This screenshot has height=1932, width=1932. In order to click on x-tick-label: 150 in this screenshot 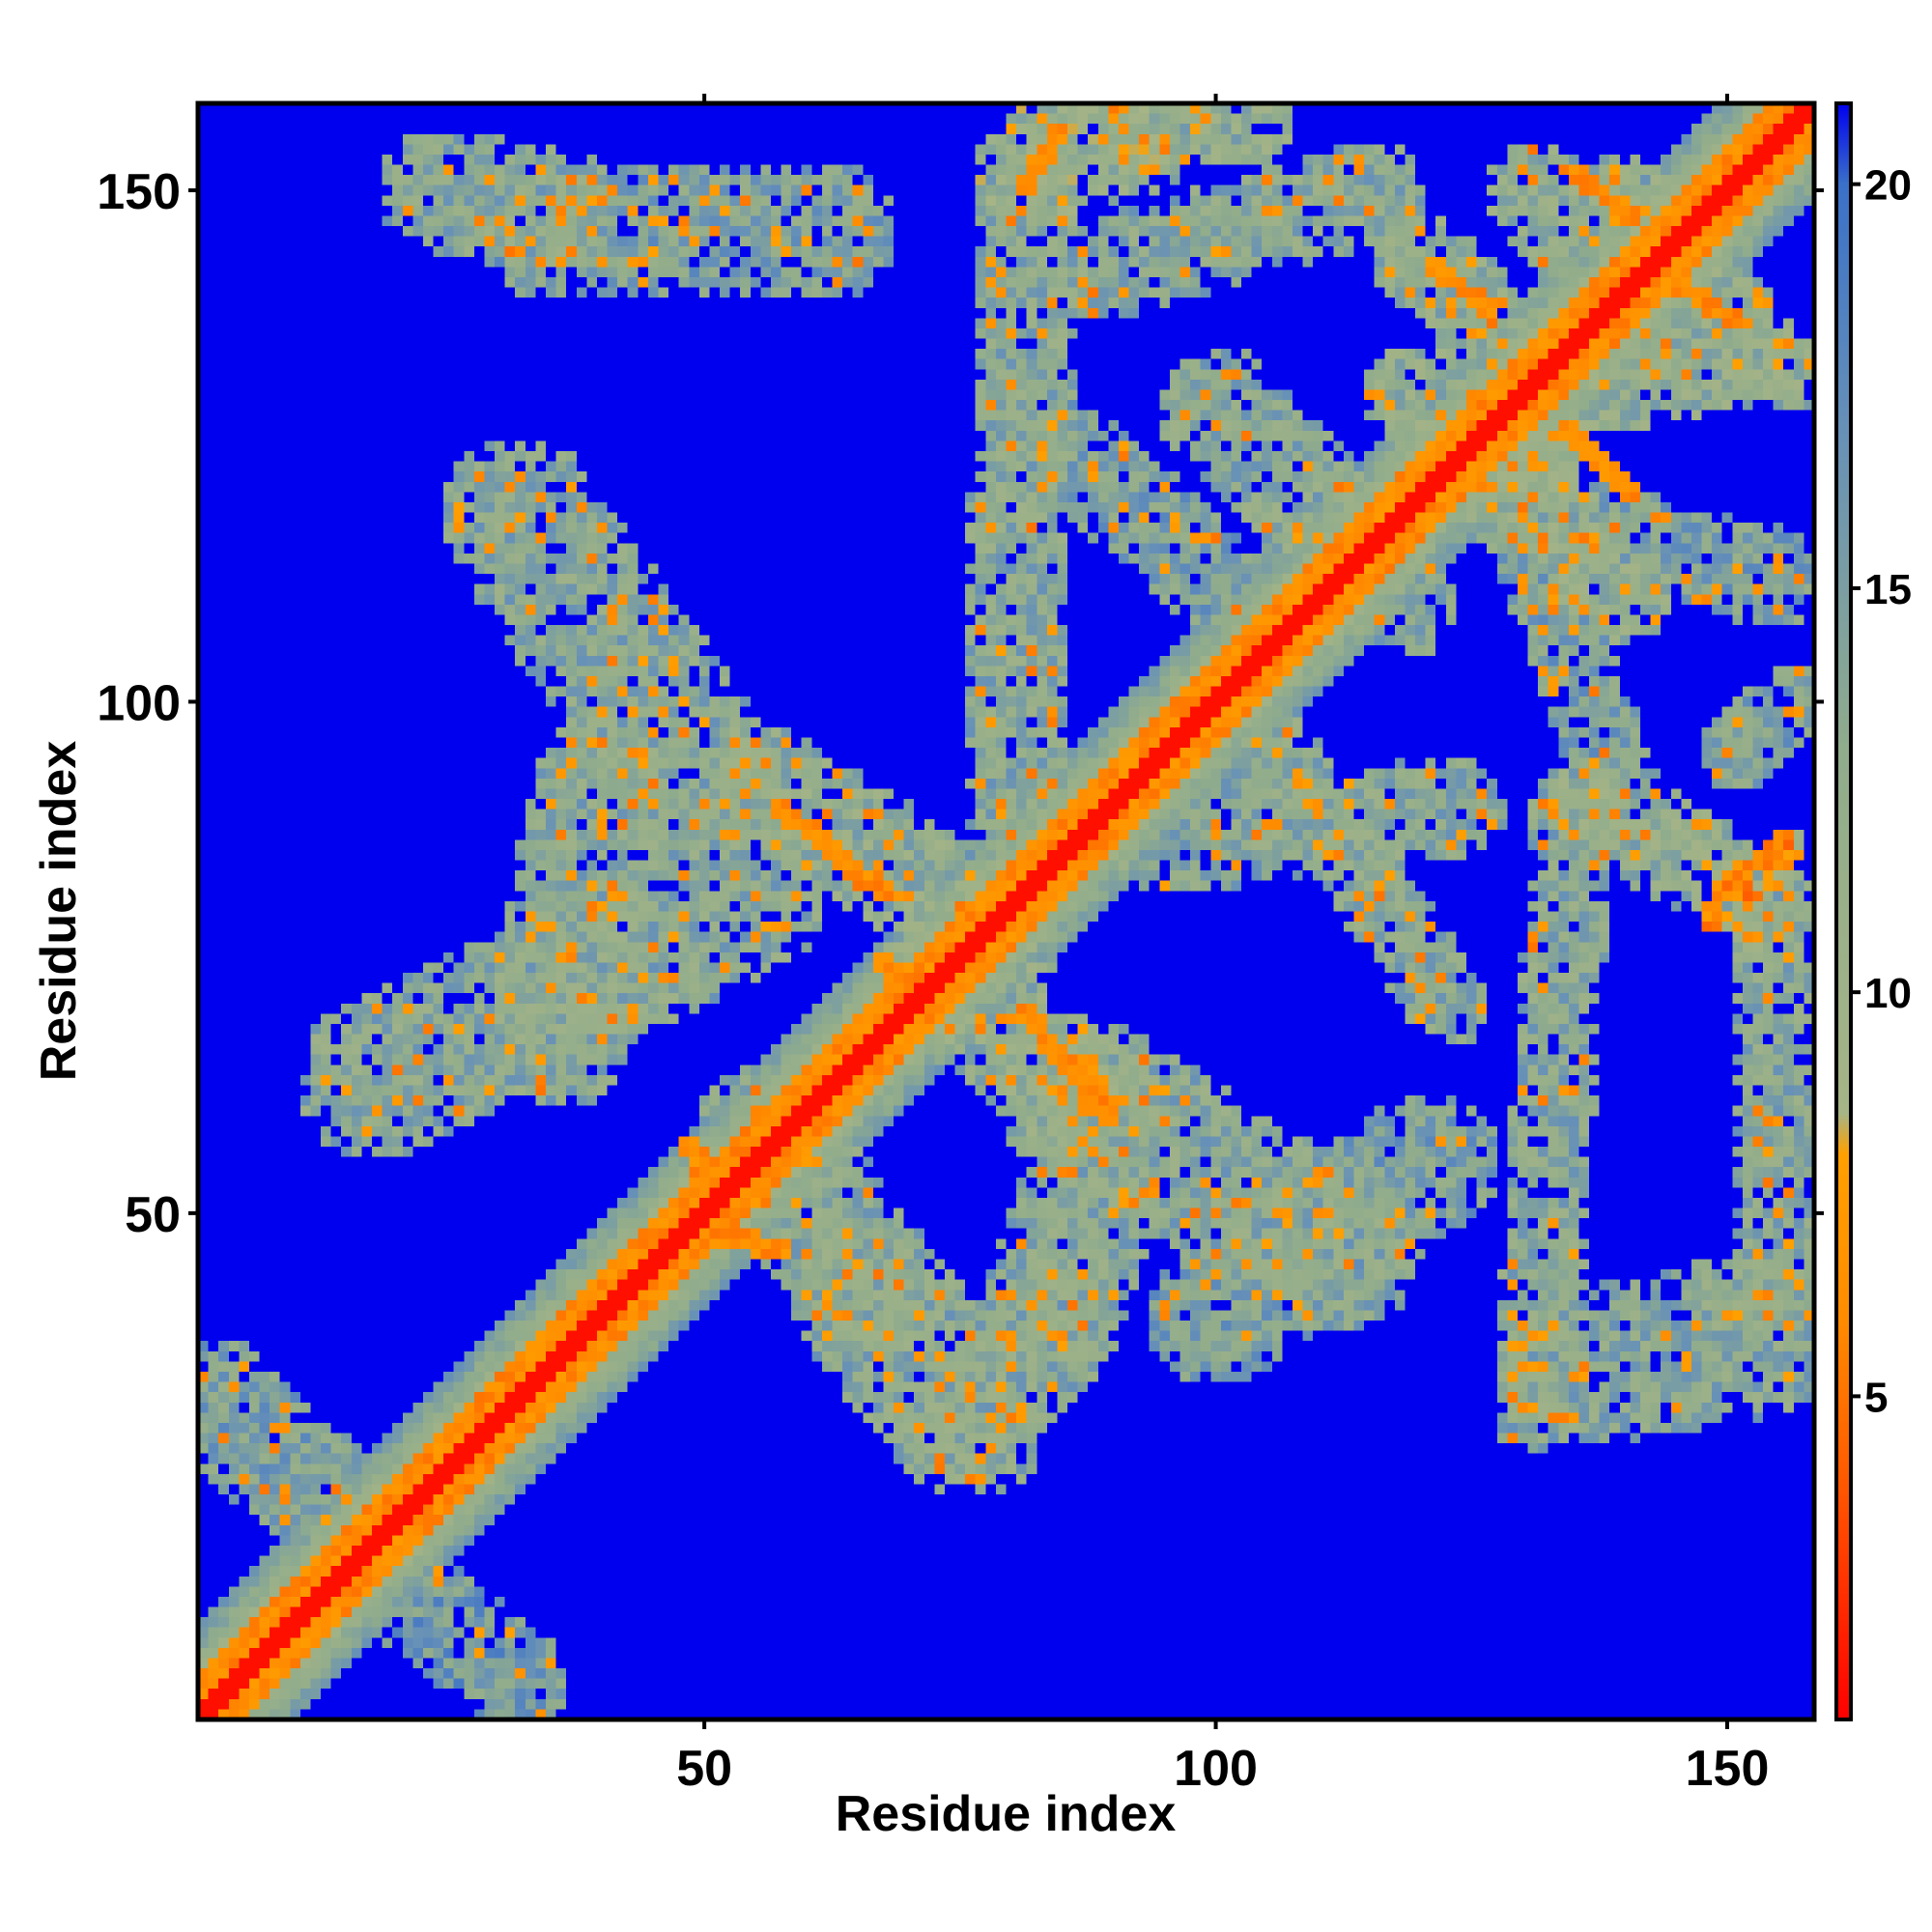, I will do `click(1728, 1769)`.